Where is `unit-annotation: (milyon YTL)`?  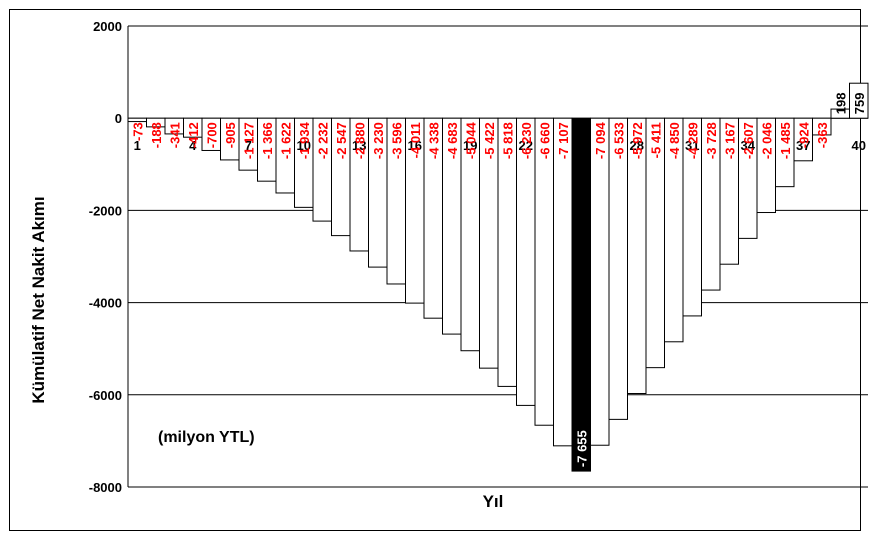
unit-annotation: (milyon YTL) is located at coordinates (206, 437).